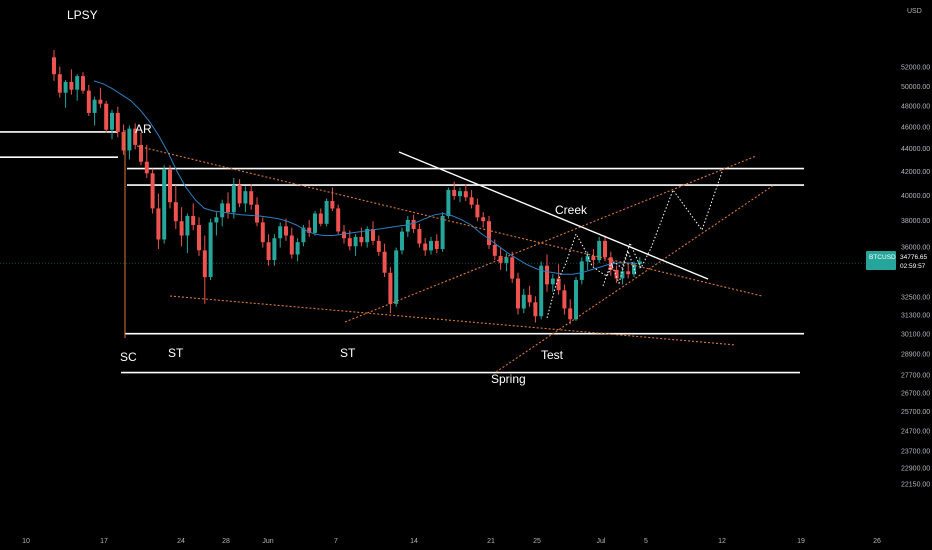  Describe the element at coordinates (915, 335) in the screenshot. I see `y-tick-label: 30100.00` at that location.